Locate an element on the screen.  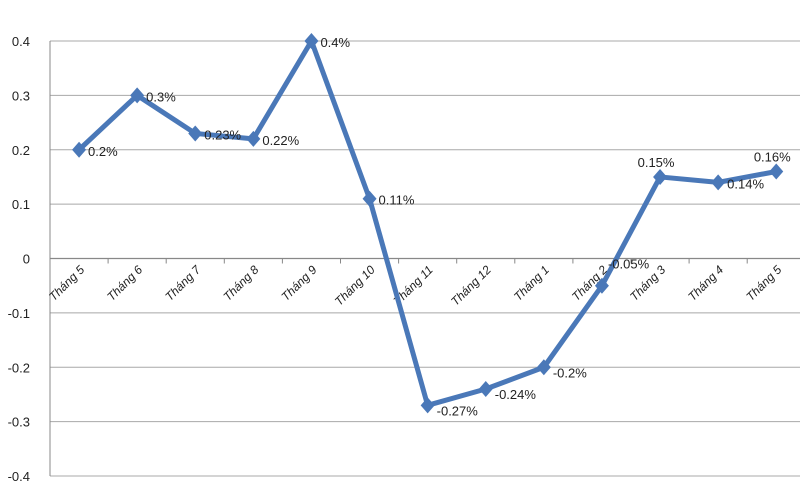
data-label: 0.2% is located at coordinates (103, 151).